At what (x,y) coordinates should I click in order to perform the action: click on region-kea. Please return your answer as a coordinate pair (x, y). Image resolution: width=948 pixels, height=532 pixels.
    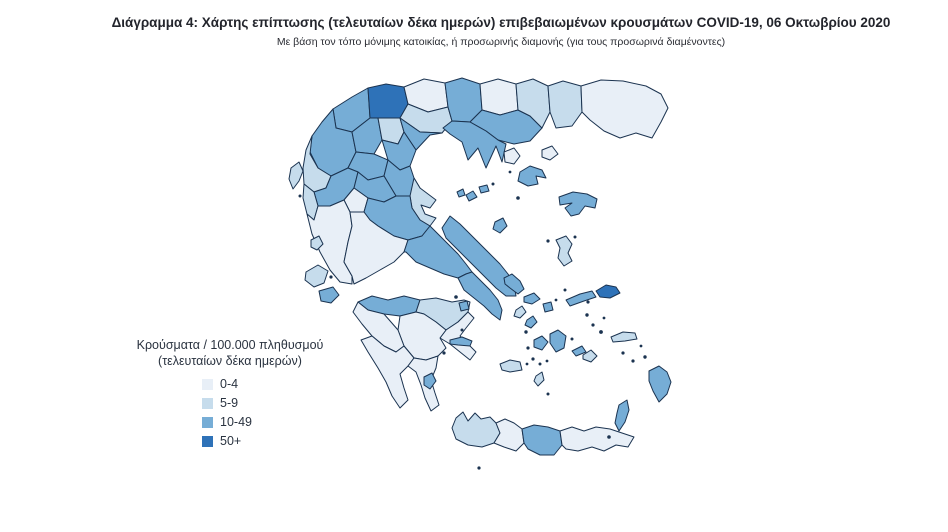
    Looking at the image, I should click on (520, 312).